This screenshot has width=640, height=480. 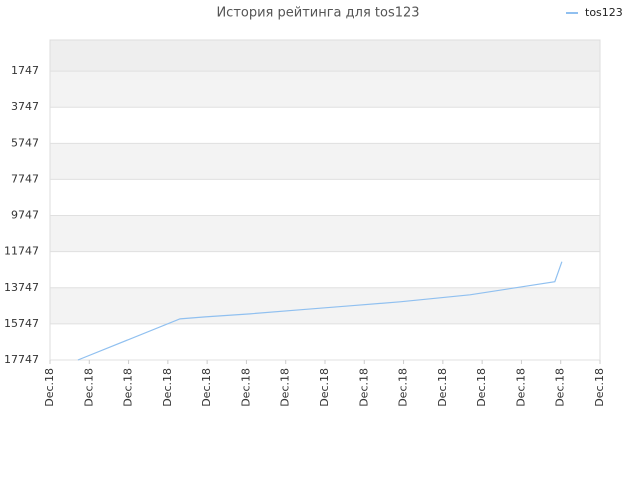 What do you see at coordinates (21, 287) in the screenshot?
I see `y-tick-label: 13747` at bounding box center [21, 287].